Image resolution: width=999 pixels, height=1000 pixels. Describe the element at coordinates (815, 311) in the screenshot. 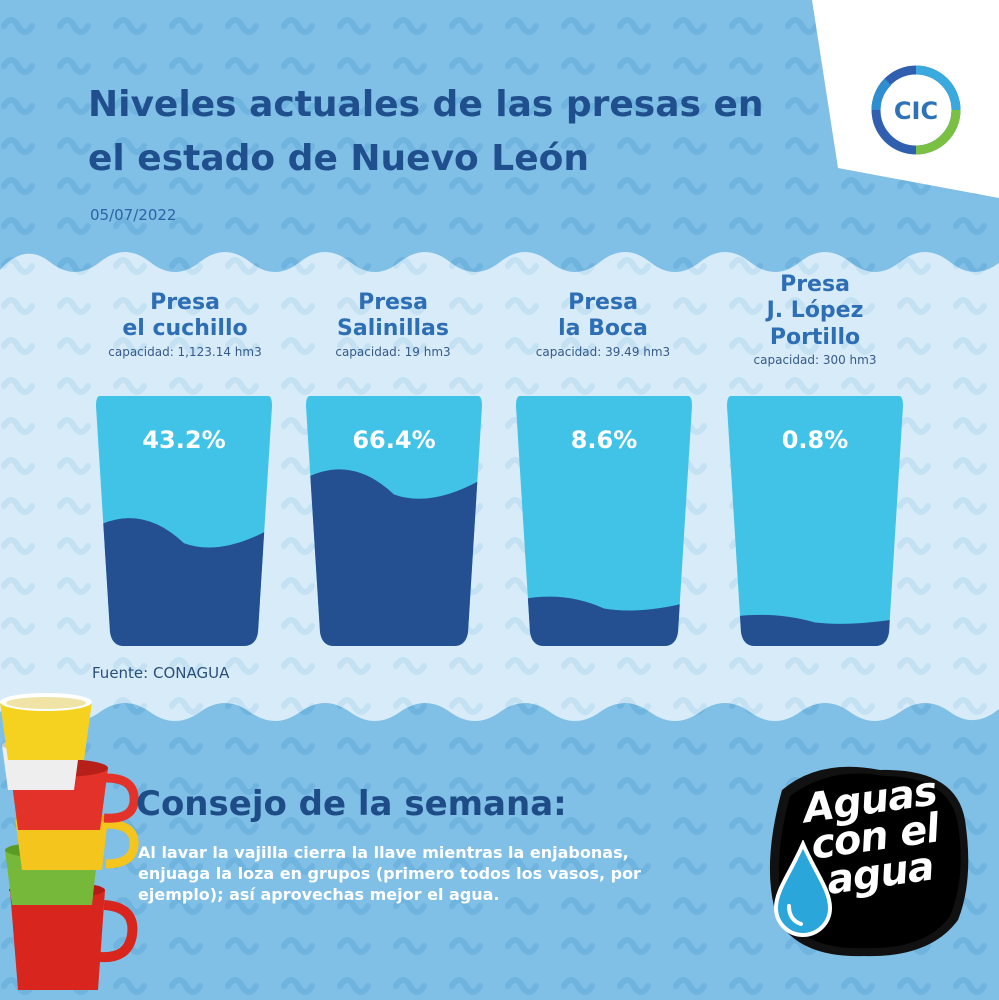

I see `dam-name: Presa J. López Portillo` at that location.